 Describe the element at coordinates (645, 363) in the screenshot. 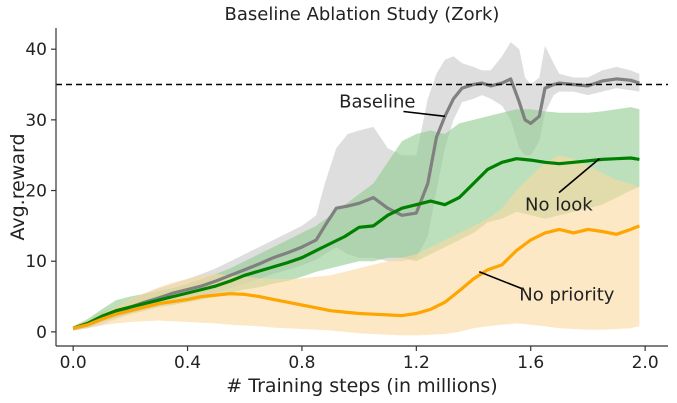

I see `x-tick-label: 2.0` at that location.